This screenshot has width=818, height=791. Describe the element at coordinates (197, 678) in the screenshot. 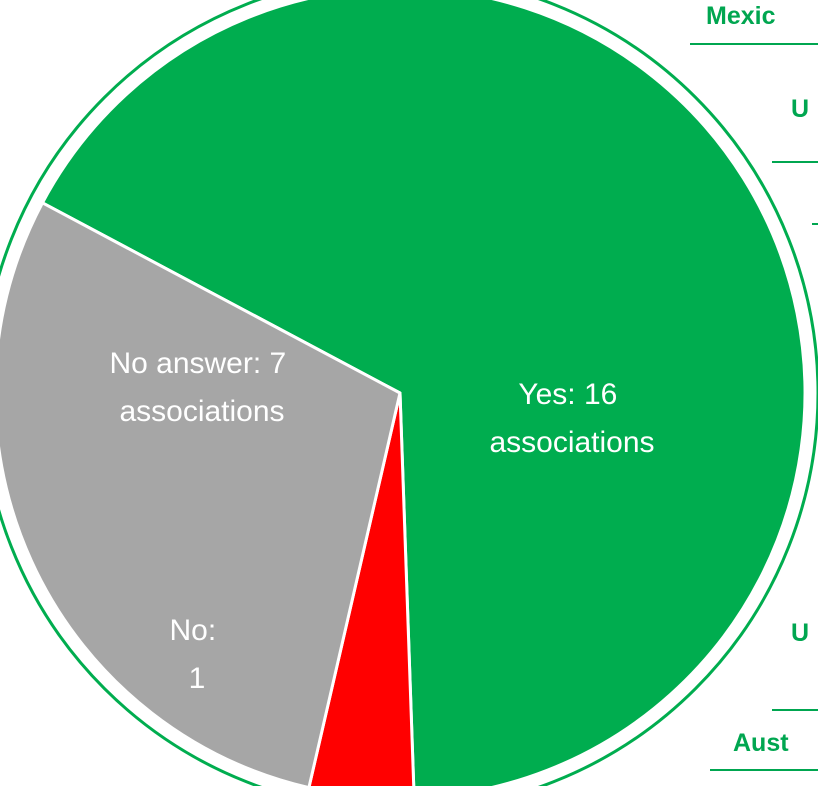

I see `slice-label-no-line2: 1` at that location.